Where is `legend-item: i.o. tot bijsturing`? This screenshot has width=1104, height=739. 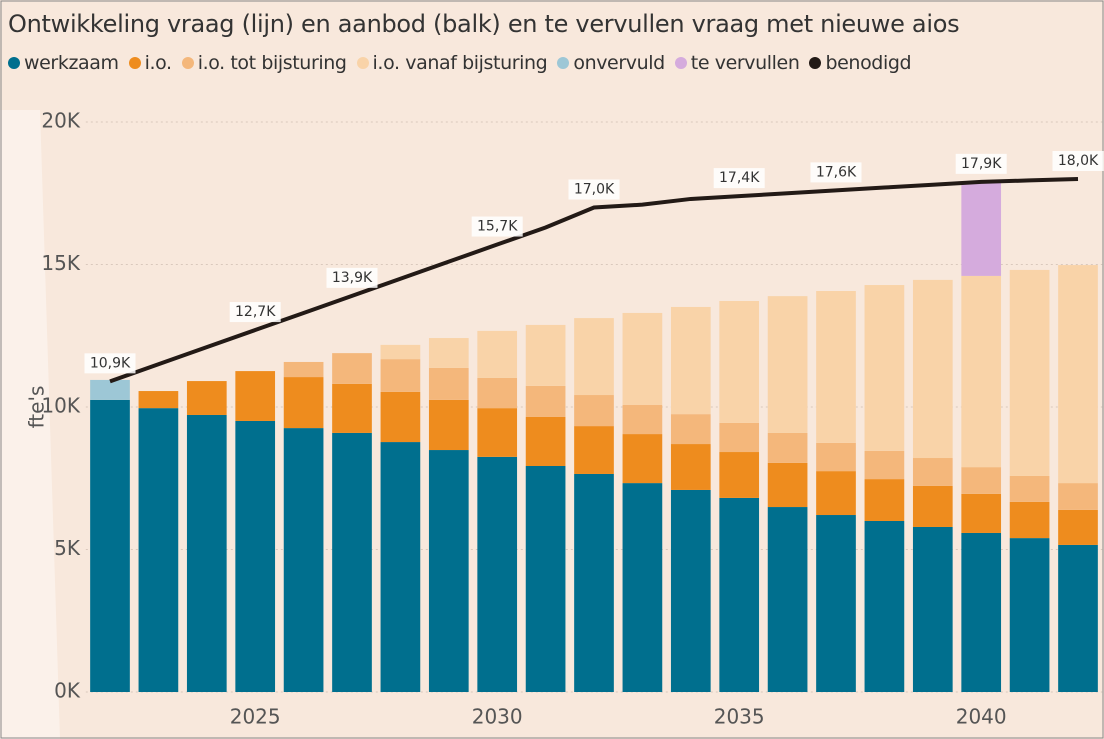 legend-item: i.o. tot bijsturing is located at coordinates (264, 63).